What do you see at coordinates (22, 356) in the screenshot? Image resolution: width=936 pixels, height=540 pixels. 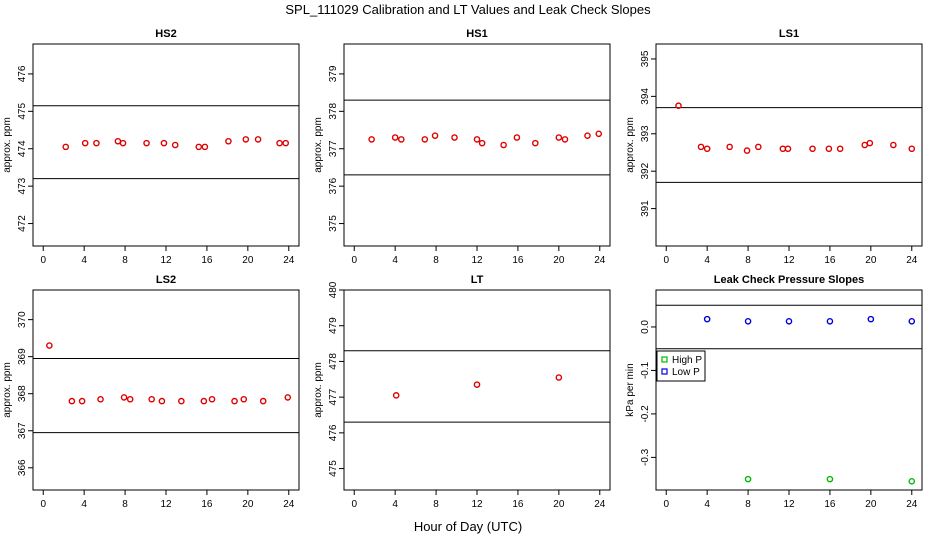 I see `y-tick-label: 369` at bounding box center [22, 356].